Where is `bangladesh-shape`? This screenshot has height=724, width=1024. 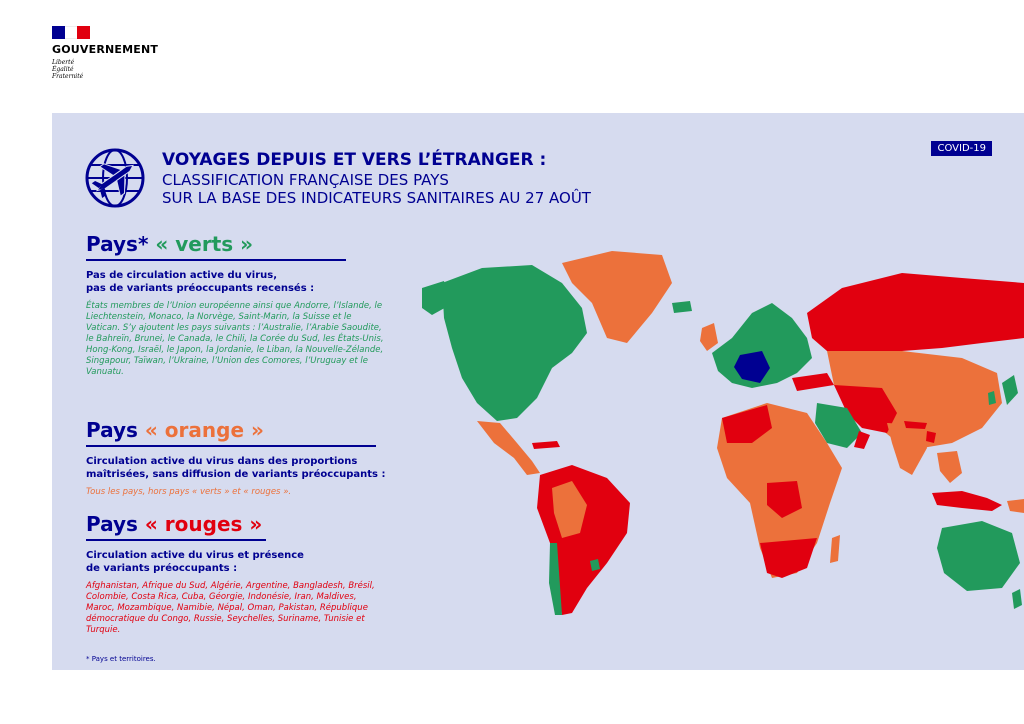 bangladesh-shape is located at coordinates (931, 437).